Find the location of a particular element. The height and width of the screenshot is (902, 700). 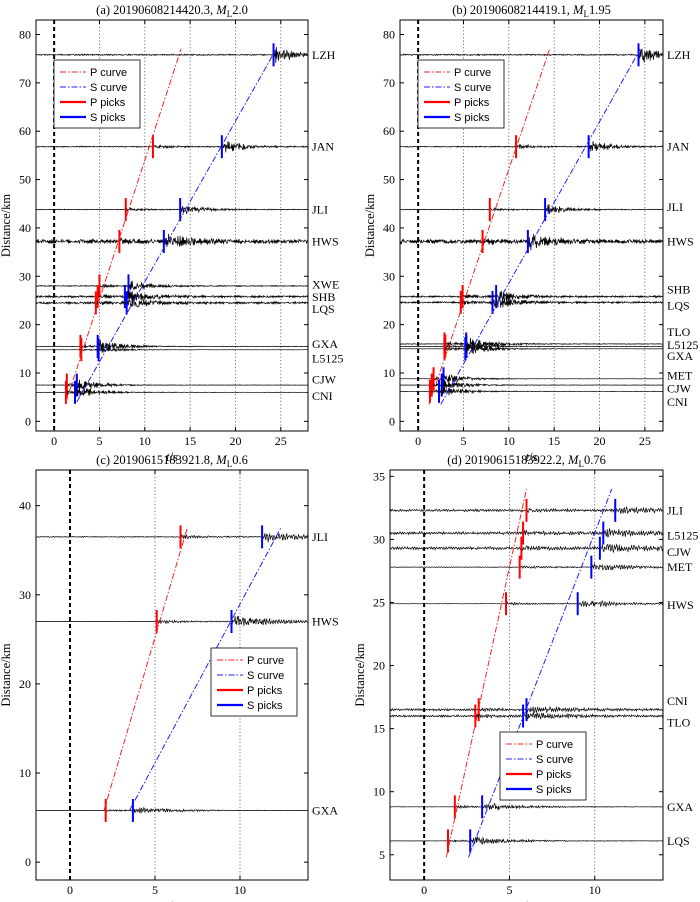

y-tick-label: 60 is located at coordinates (25, 131).